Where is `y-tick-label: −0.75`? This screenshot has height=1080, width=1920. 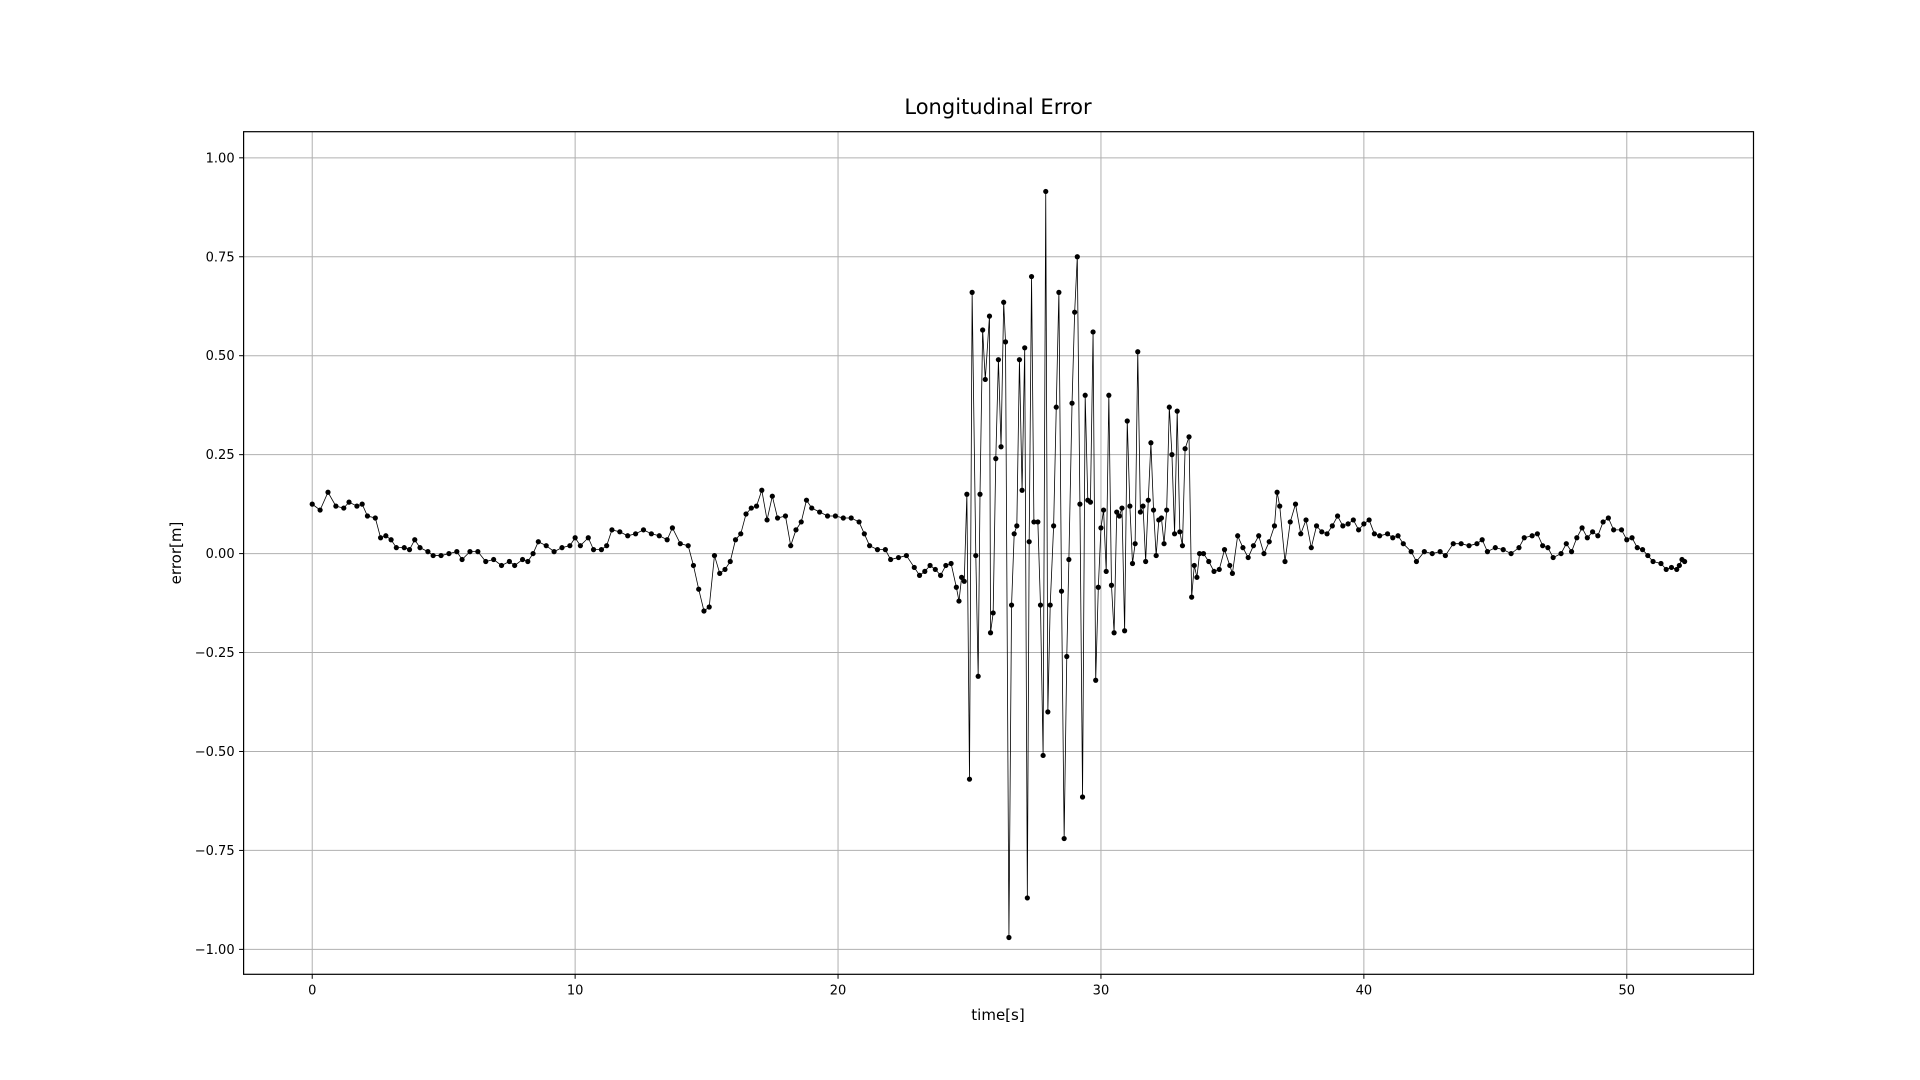
y-tick-label: −0.75 is located at coordinates (215, 851).